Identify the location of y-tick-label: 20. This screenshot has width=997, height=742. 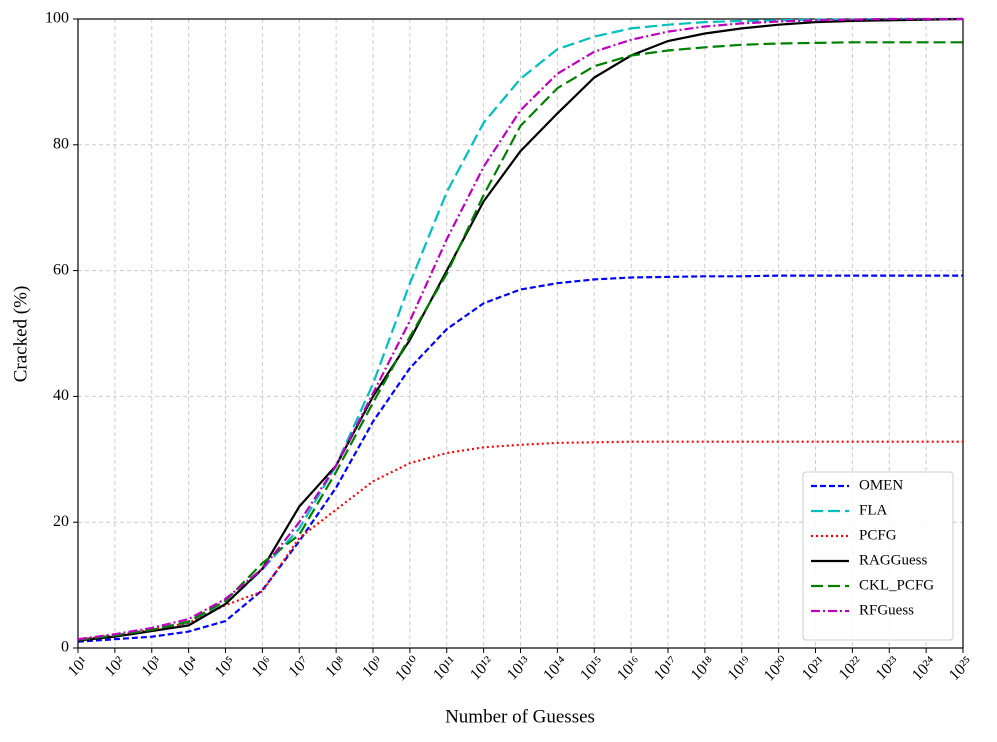
(61, 521).